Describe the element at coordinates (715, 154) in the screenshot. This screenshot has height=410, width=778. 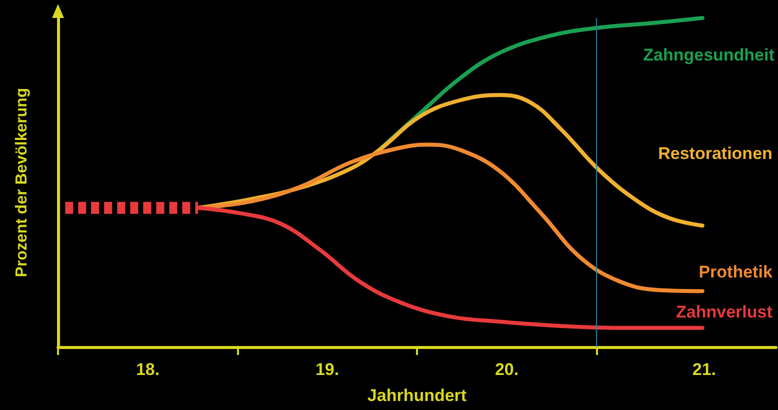
I see `text: Restorationen` at that location.